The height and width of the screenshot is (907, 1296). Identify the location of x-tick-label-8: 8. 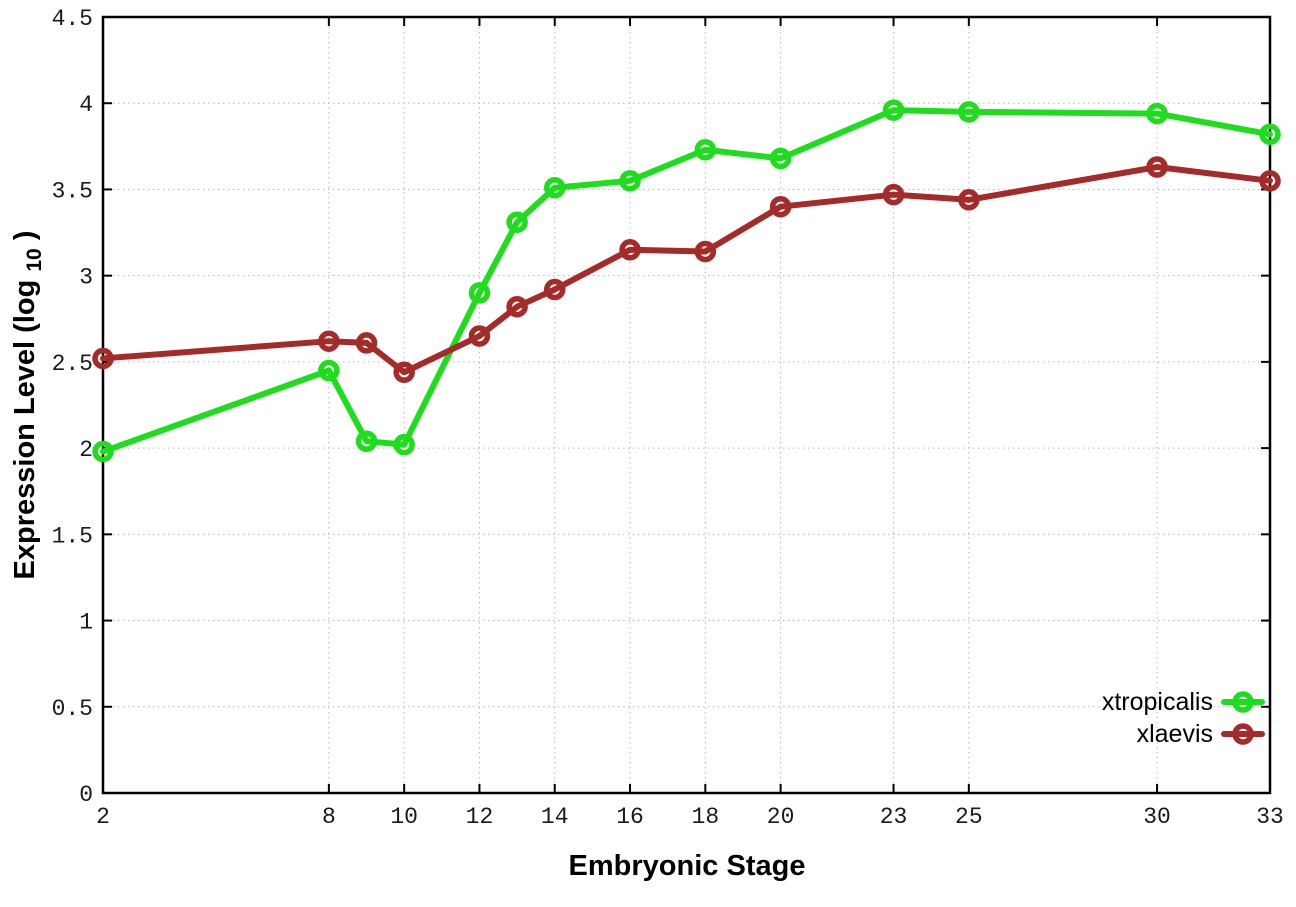
(329, 817).